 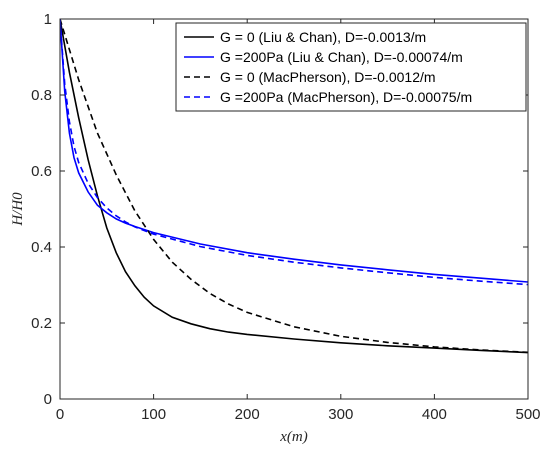 I want to click on x-axis-label: x(m), so click(x=293, y=437).